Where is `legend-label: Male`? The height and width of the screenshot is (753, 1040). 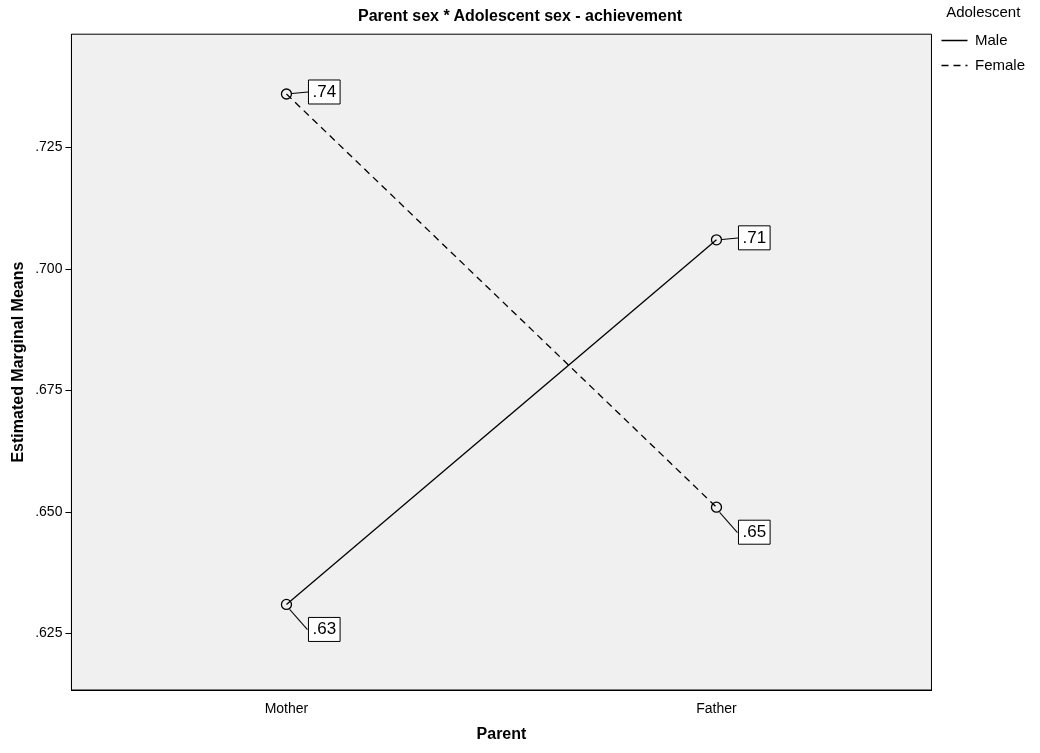
legend-label: Male is located at coordinates (991, 39).